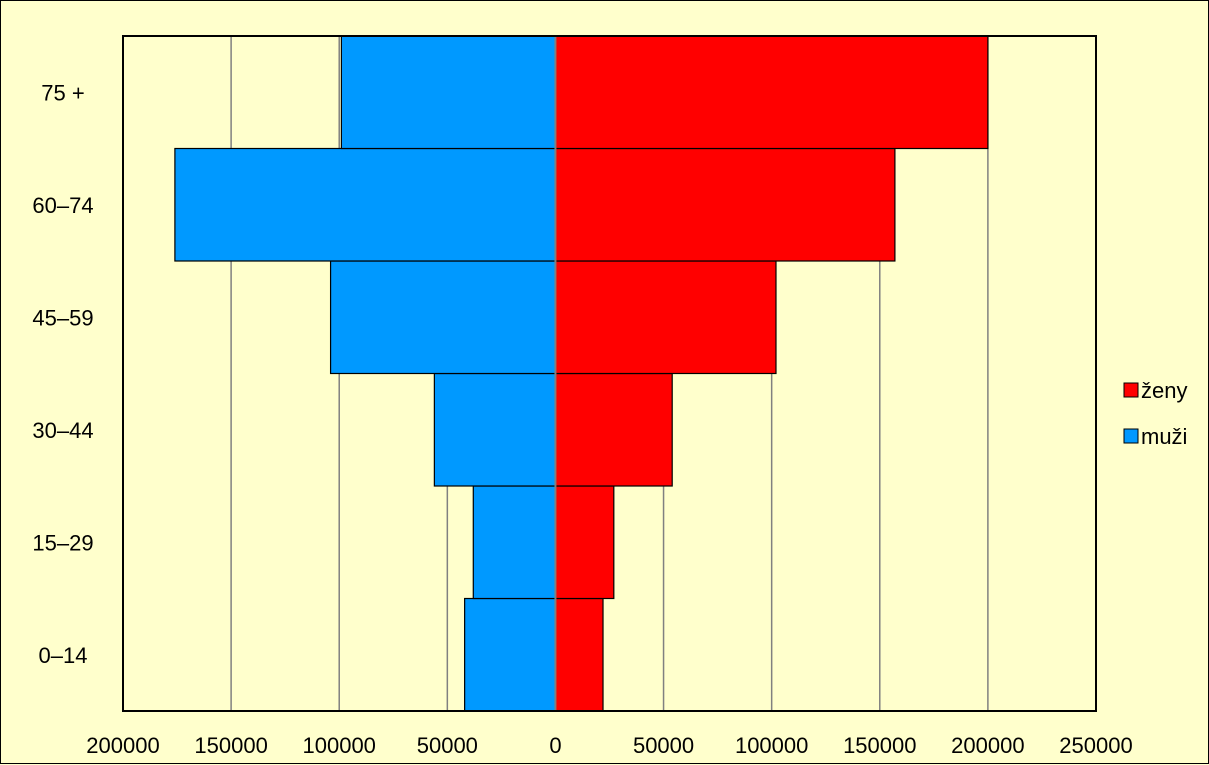 Image resolution: width=1209 pixels, height=765 pixels. Describe the element at coordinates (555, 745) in the screenshot. I see `x-tick-label: 0` at that location.